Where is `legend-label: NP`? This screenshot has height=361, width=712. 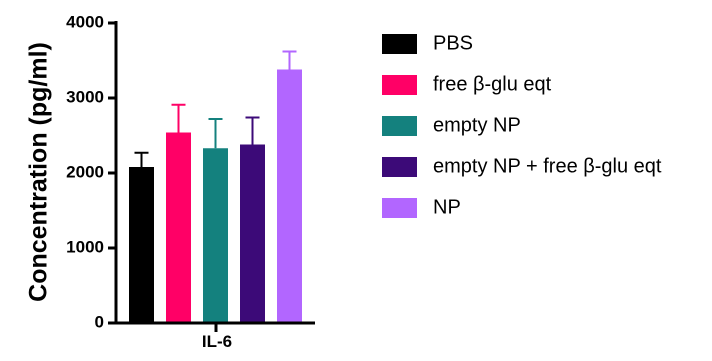 legend-label: NP is located at coordinates (447, 207).